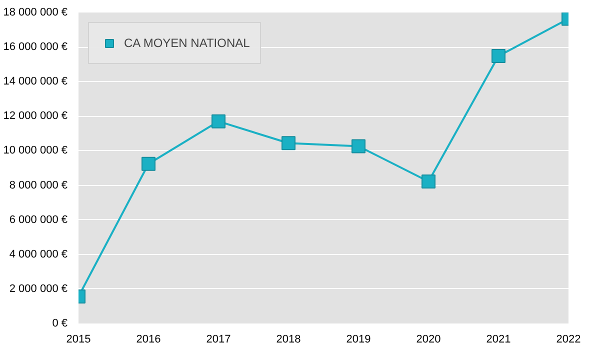  Describe the element at coordinates (35, 150) in the screenshot. I see `y-tick-label: 10 000 000 €` at that location.